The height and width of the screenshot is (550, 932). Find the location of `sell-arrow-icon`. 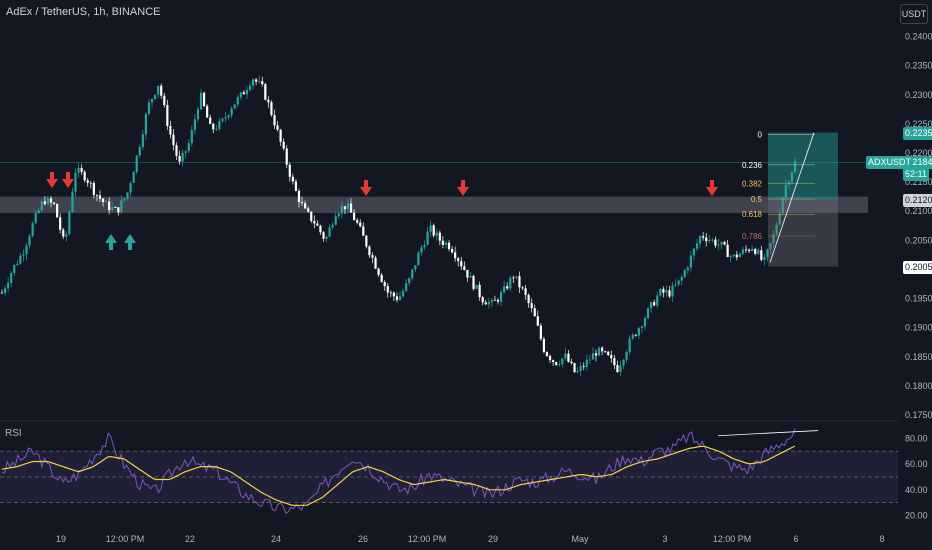

sell-arrow-icon is located at coordinates (68, 183).